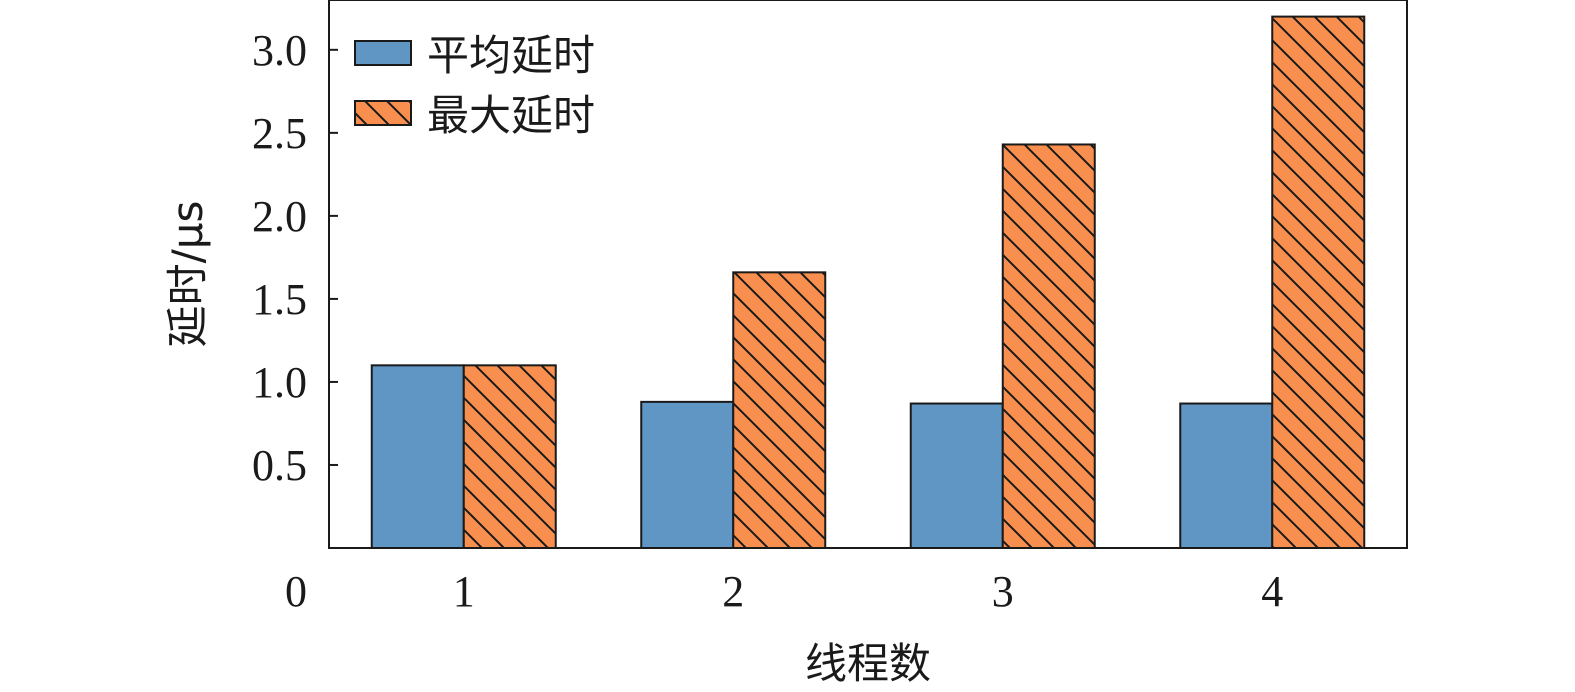 Image resolution: width=1575 pixels, height=692 pixels. Describe the element at coordinates (279, 299) in the screenshot. I see `y-tick-label: 1.5` at that location.